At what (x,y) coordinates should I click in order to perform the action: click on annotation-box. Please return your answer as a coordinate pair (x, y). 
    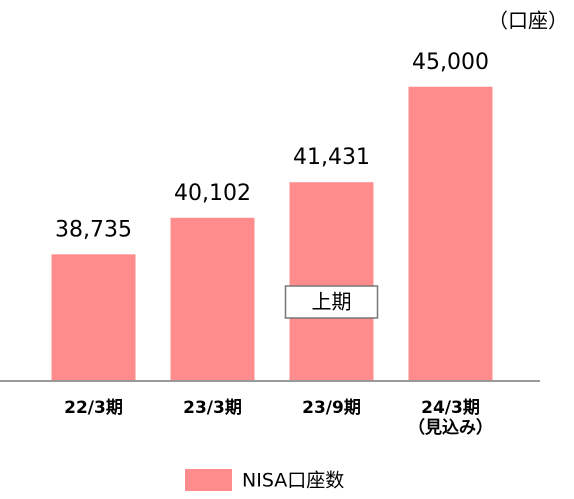
    Looking at the image, I should click on (331, 302).